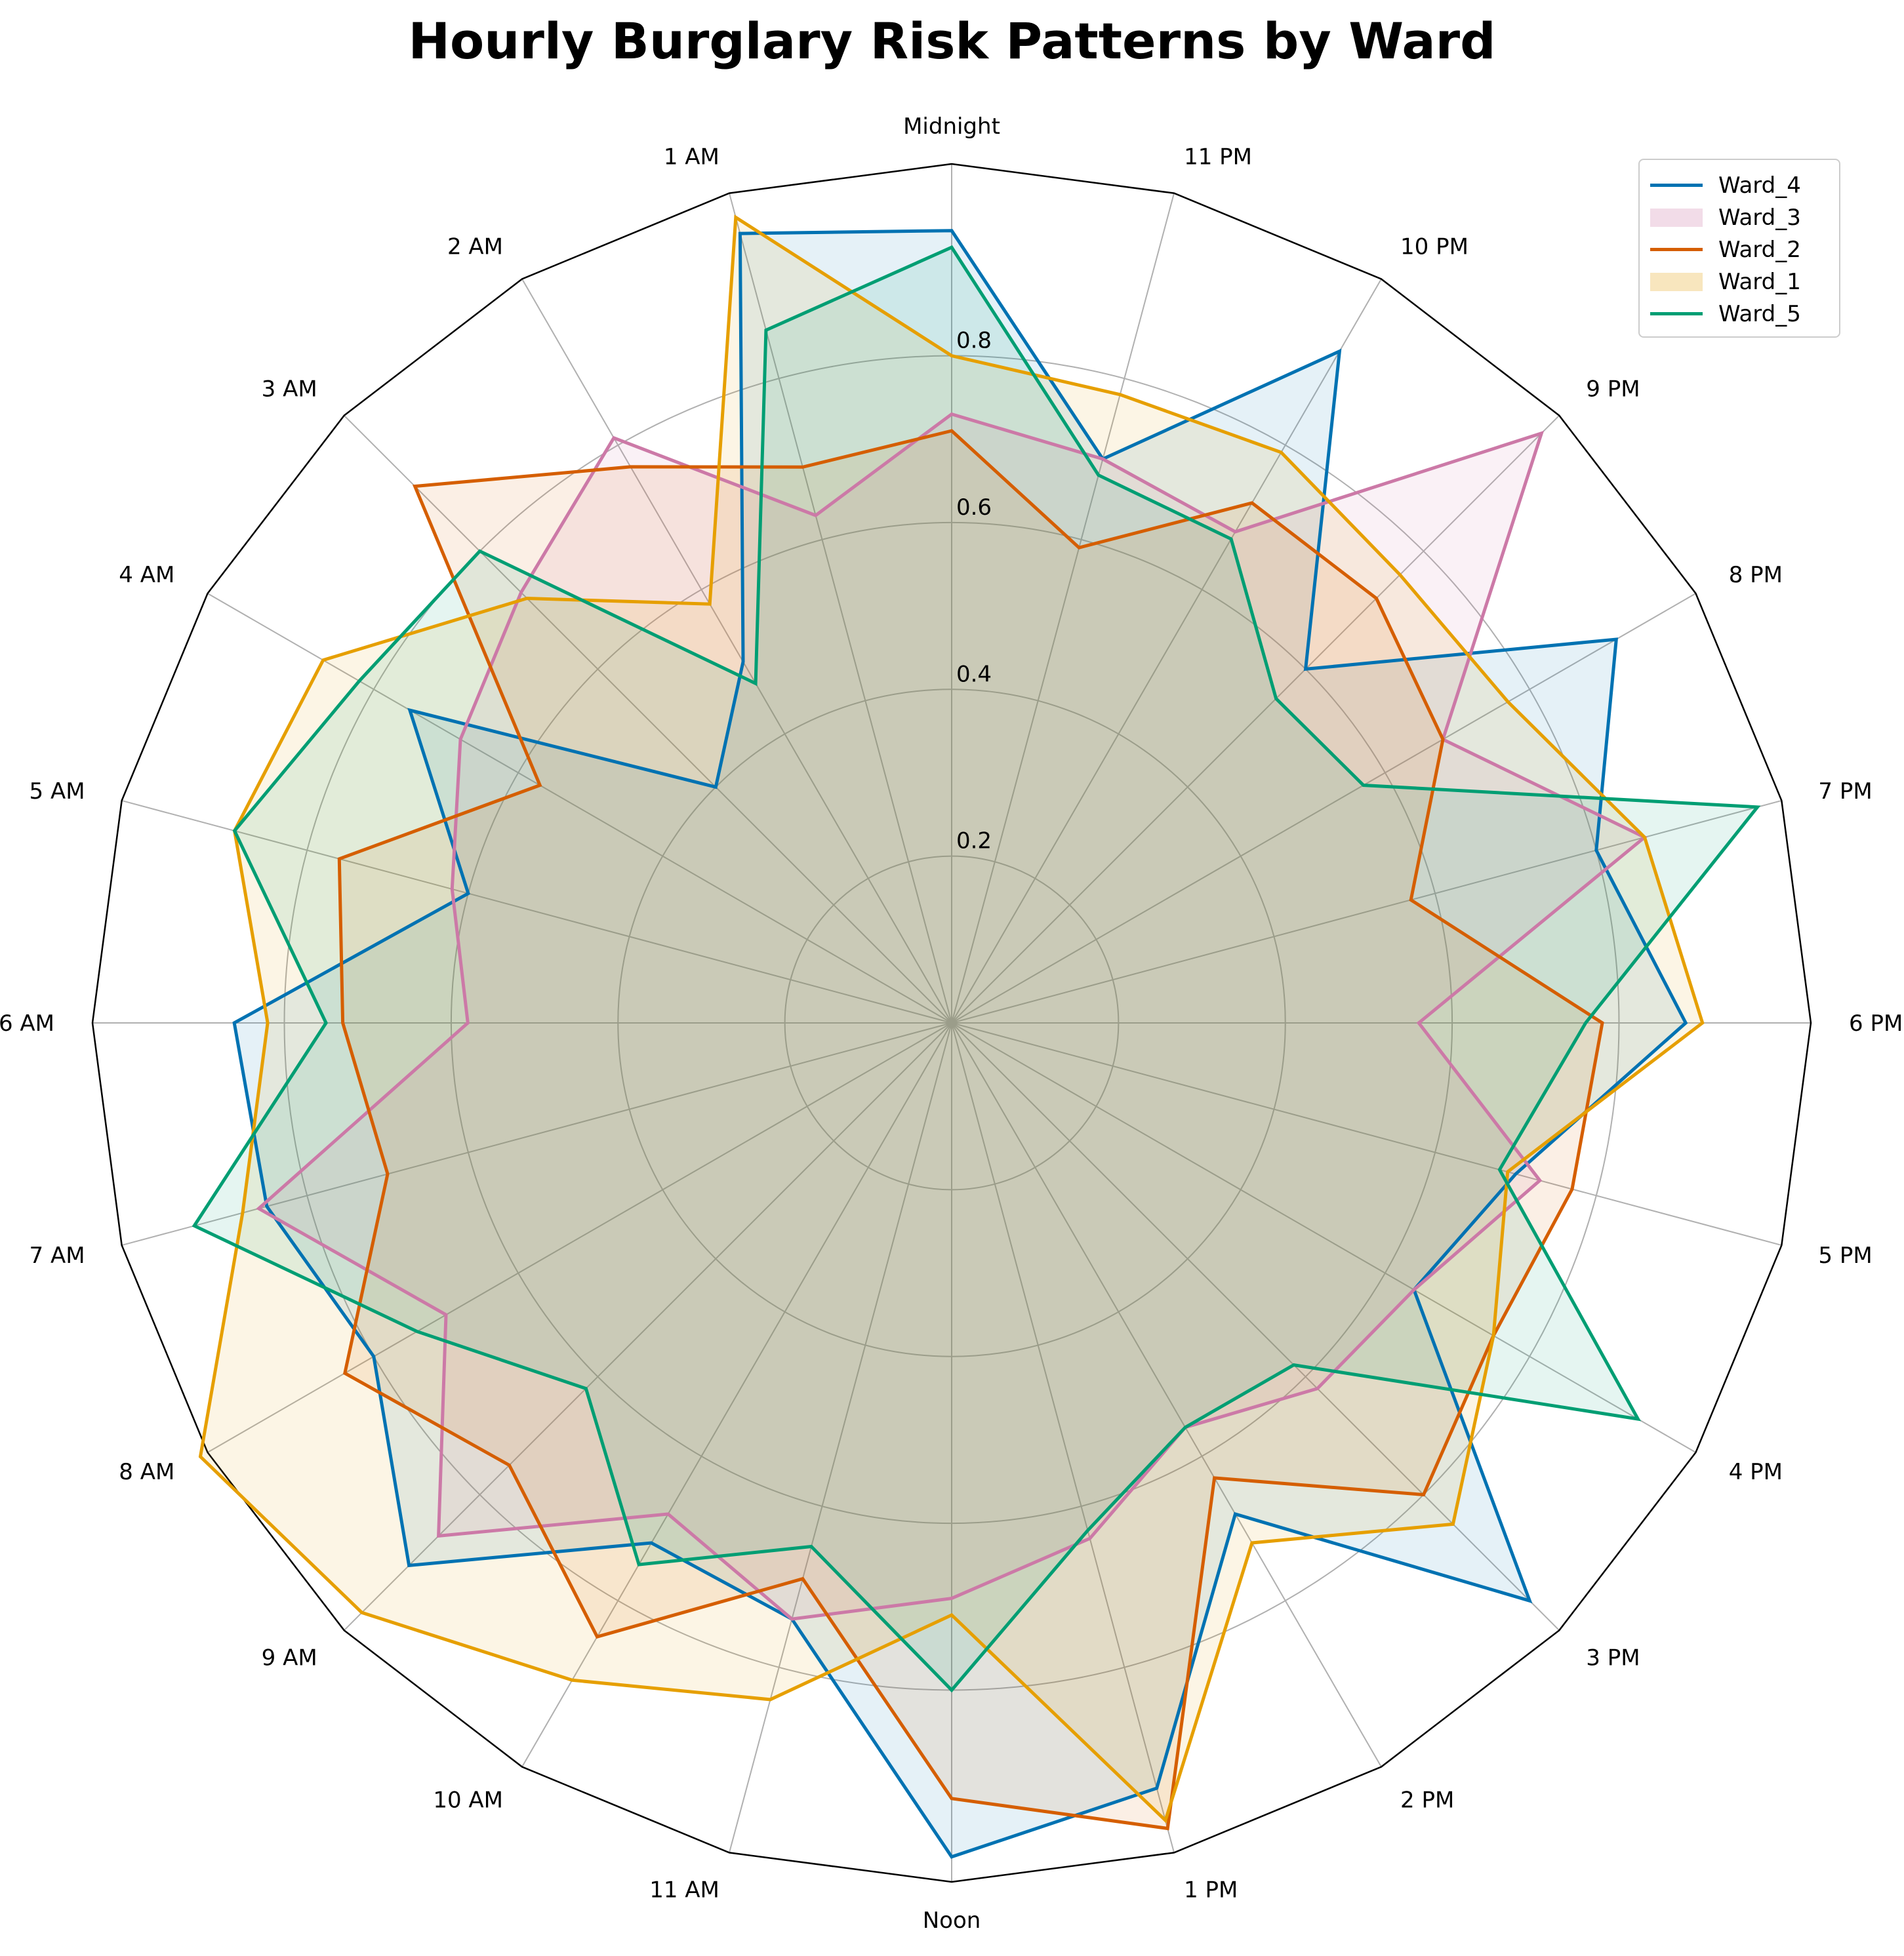 This screenshot has width=1904, height=1956. I want to click on angle-label: 9 PM, so click(1613, 389).